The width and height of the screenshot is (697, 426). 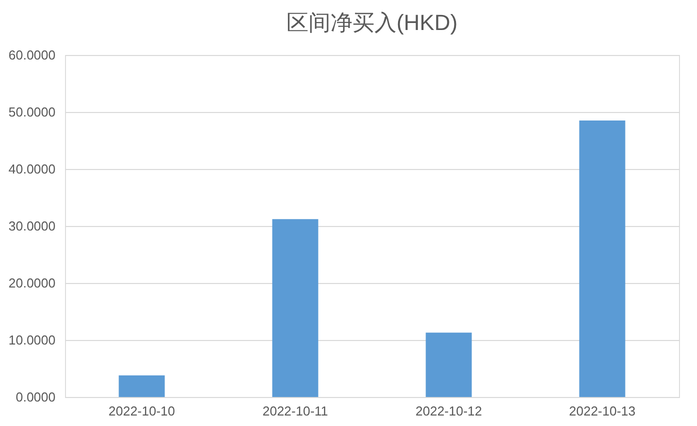 What do you see at coordinates (32, 55) in the screenshot?
I see `y-tick-label: 60.0000` at bounding box center [32, 55].